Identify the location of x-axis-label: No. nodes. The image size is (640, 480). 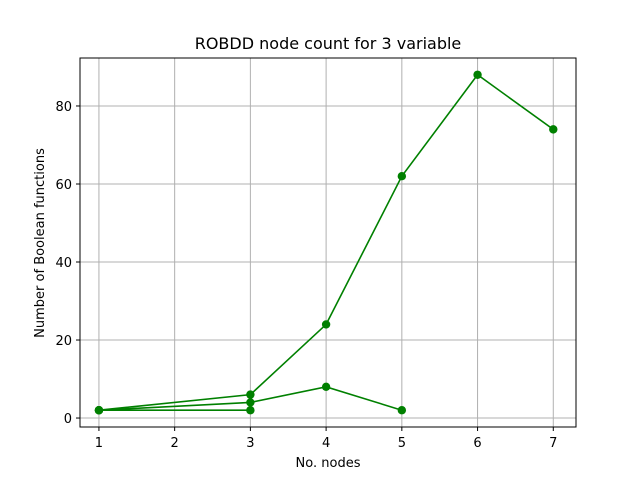
(328, 463).